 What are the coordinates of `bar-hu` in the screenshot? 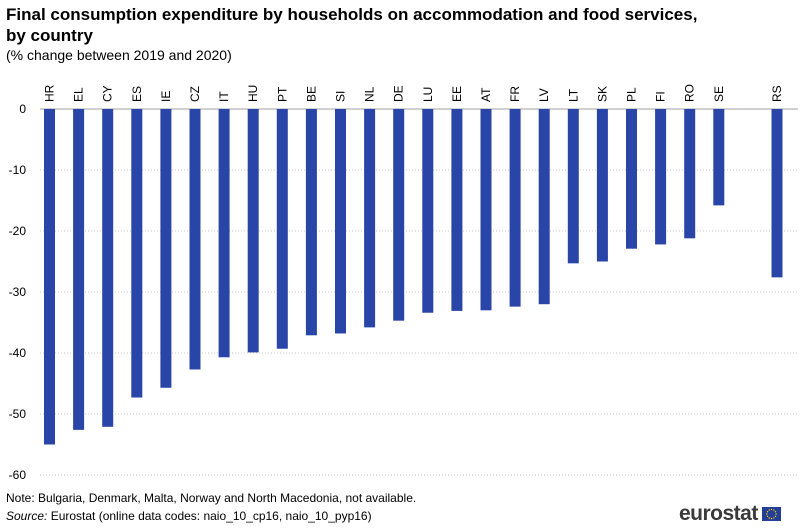 It's located at (253, 231).